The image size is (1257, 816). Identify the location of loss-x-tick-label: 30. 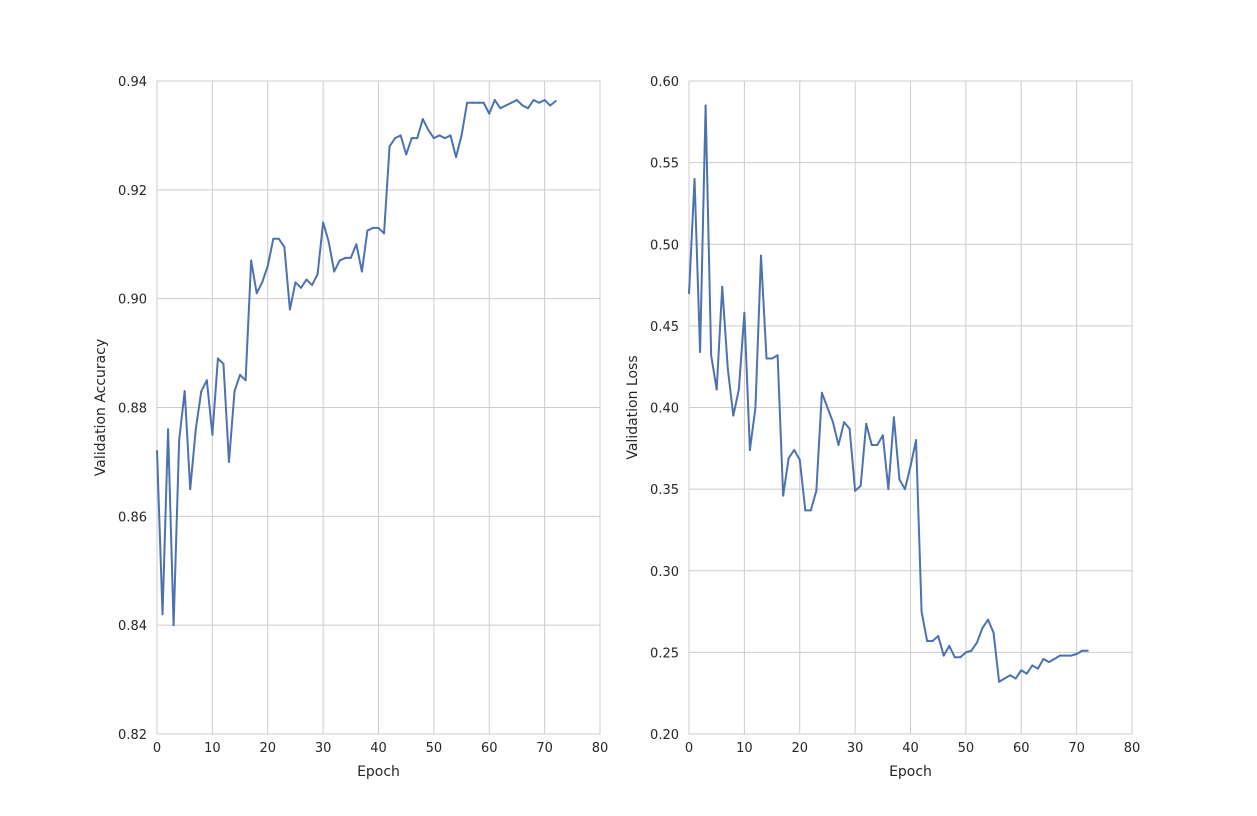
(855, 748).